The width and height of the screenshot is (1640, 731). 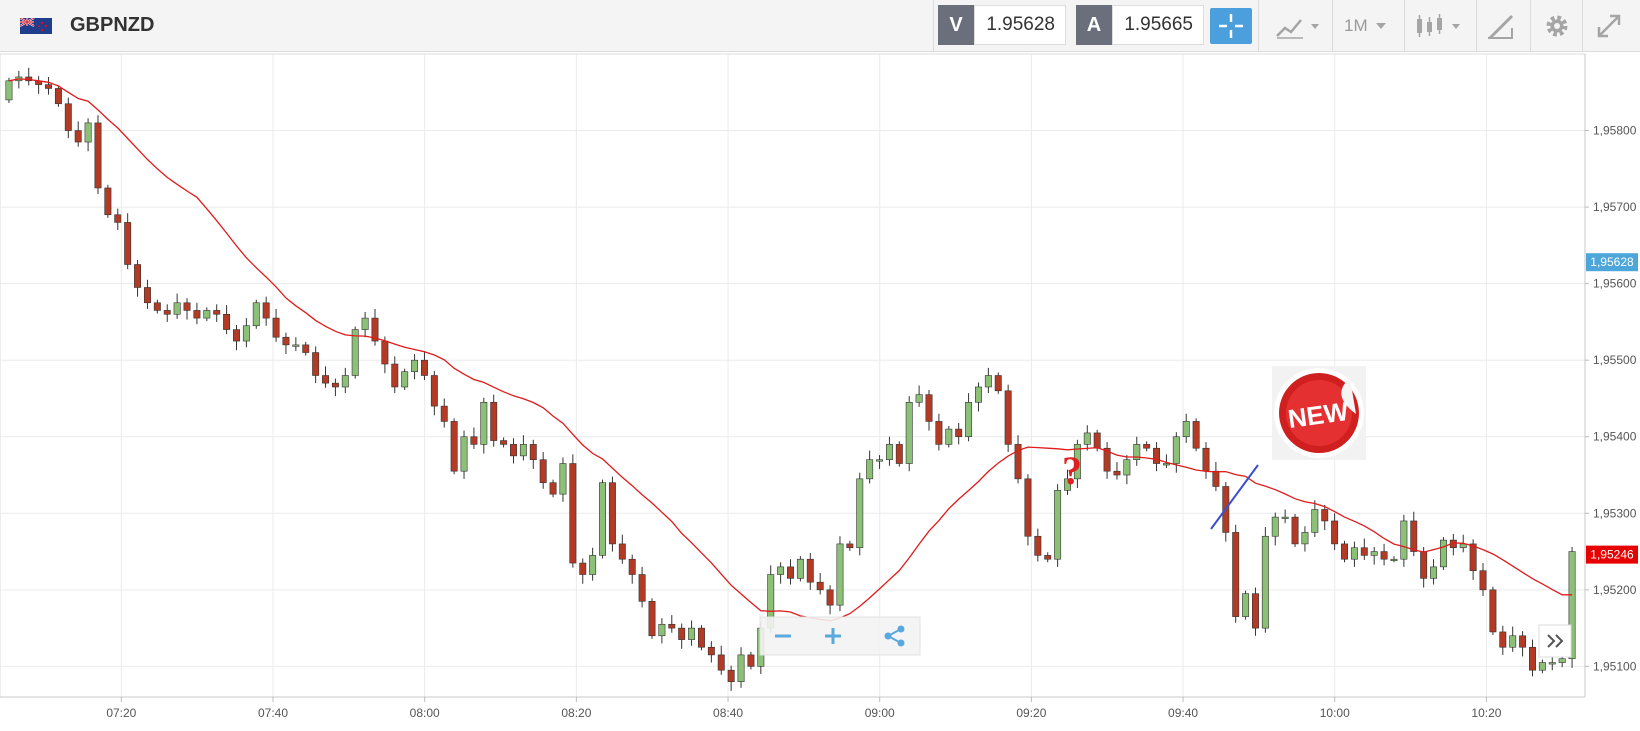 I want to click on sell-price: 1.95628, so click(x=1020, y=25).